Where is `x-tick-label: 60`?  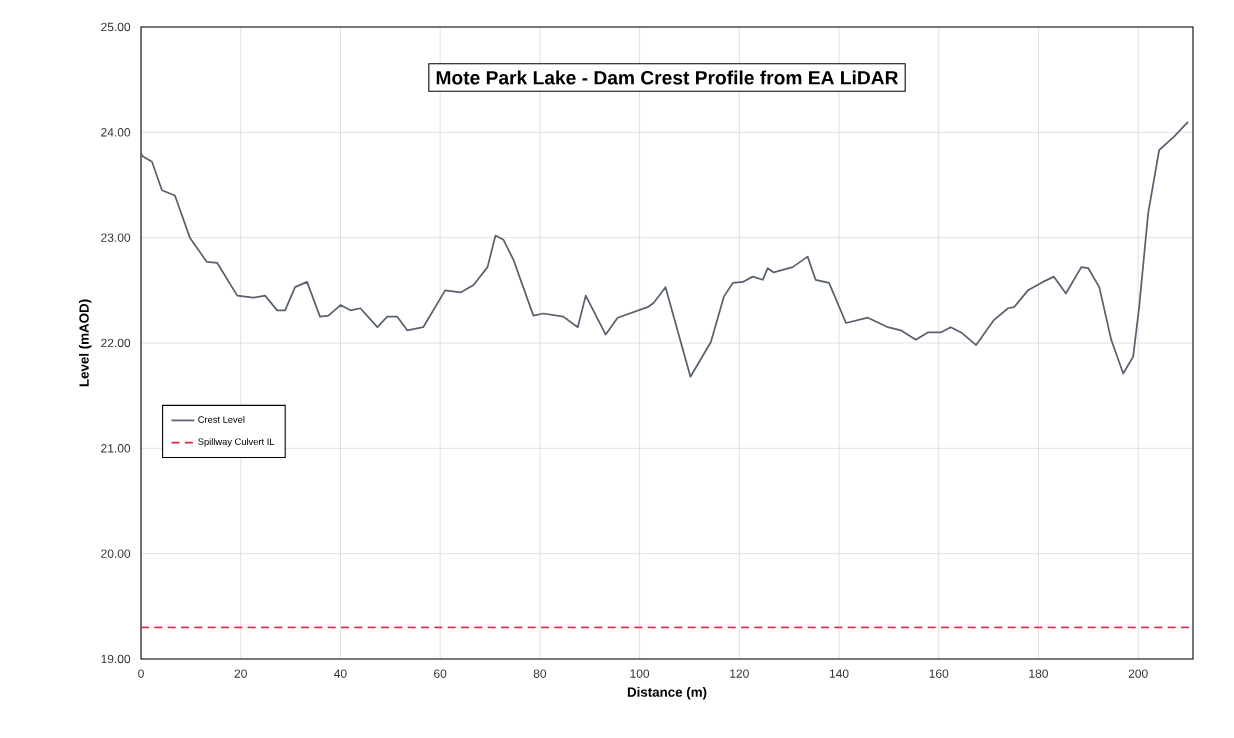 x-tick-label: 60 is located at coordinates (440, 673).